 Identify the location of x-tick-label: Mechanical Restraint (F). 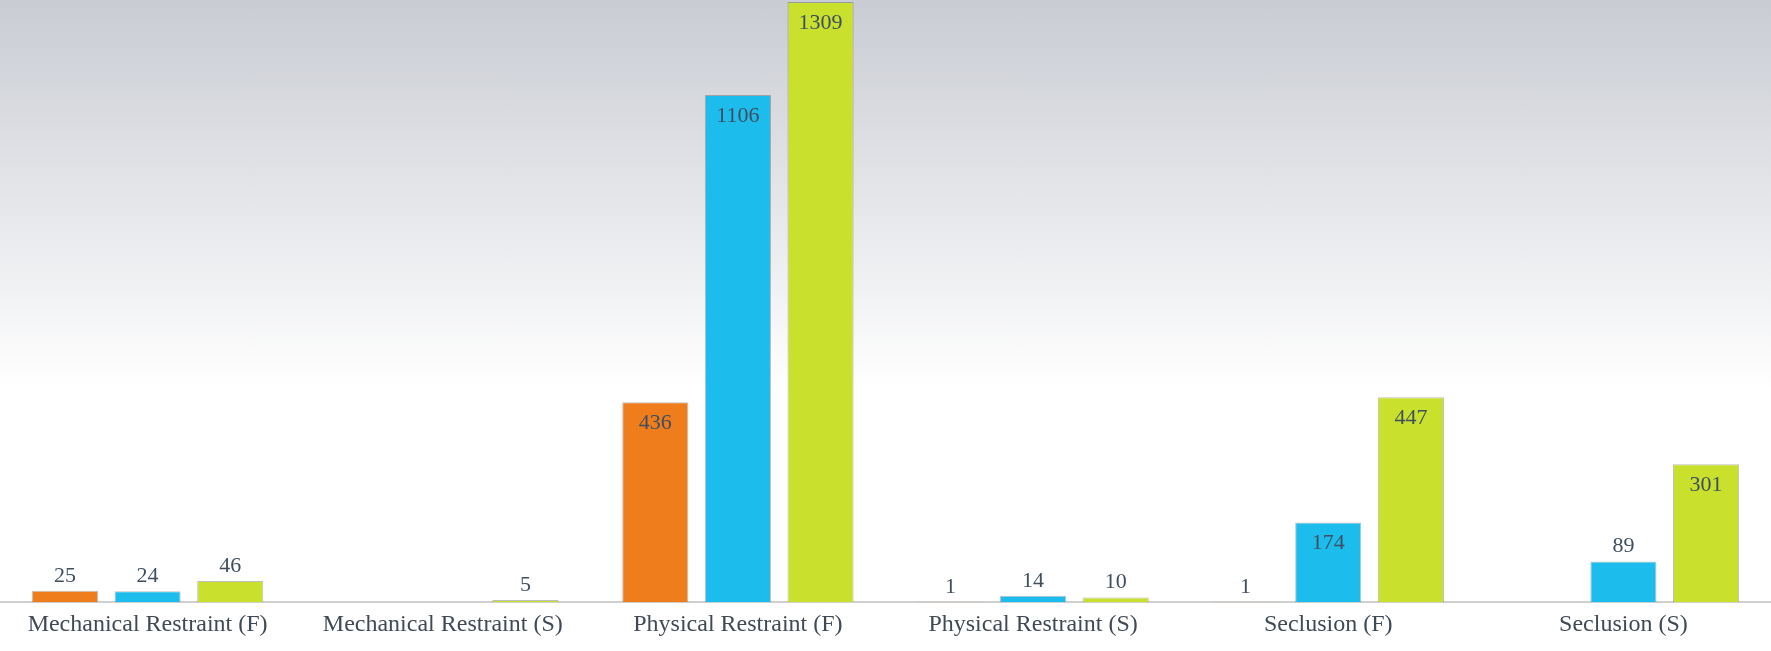
(147, 622).